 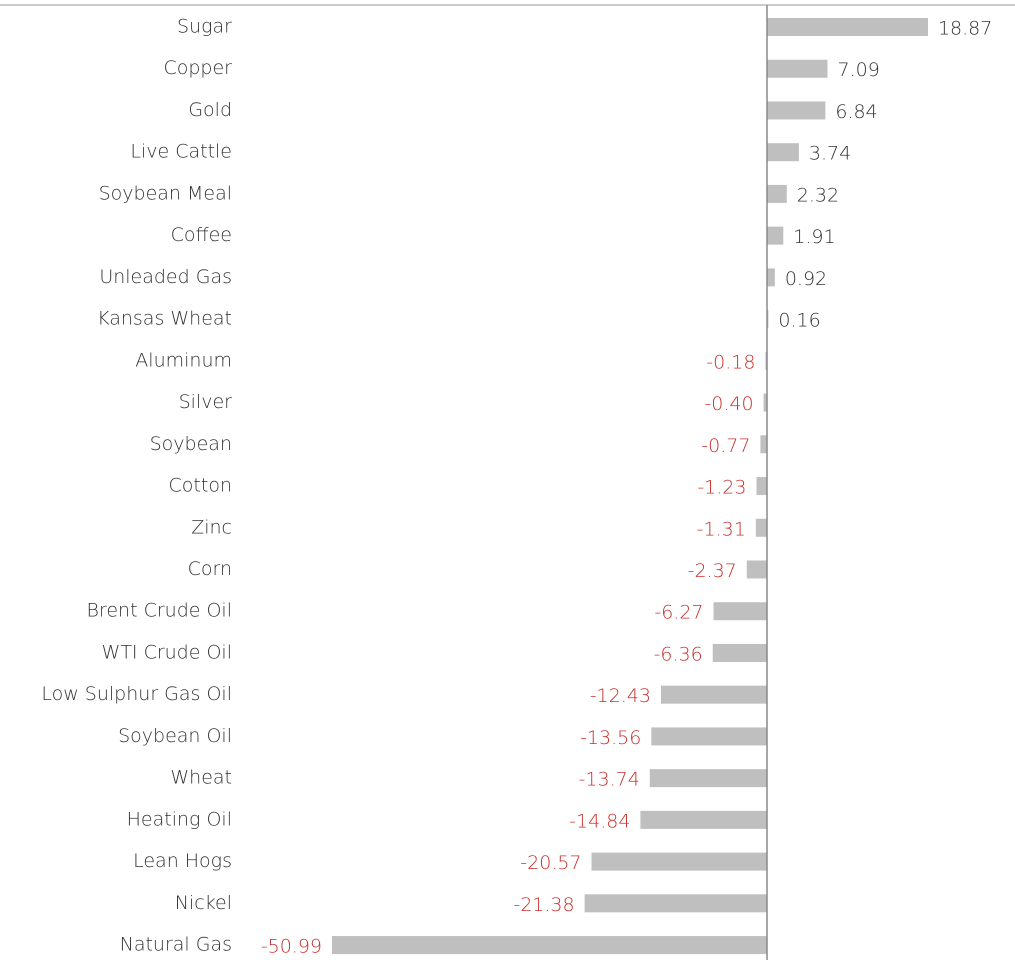 What do you see at coordinates (210, 110) in the screenshot?
I see `category-label: Gold` at bounding box center [210, 110].